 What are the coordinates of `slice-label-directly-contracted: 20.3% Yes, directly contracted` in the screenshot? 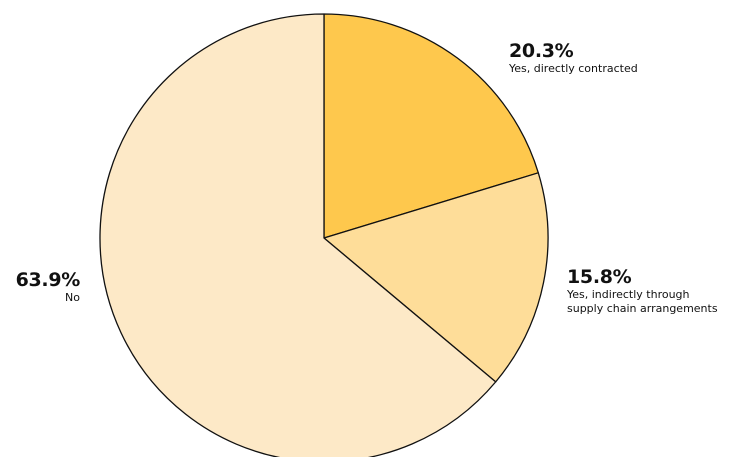 It's located at (609, 58).